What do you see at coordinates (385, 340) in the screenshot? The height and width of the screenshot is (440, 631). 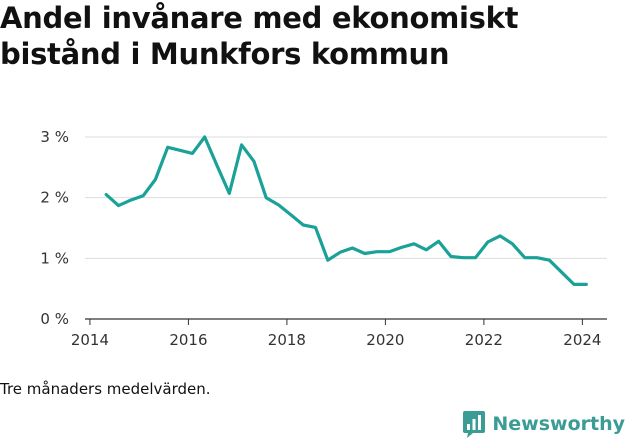 I see `x-tick-label: 2020` at bounding box center [385, 340].